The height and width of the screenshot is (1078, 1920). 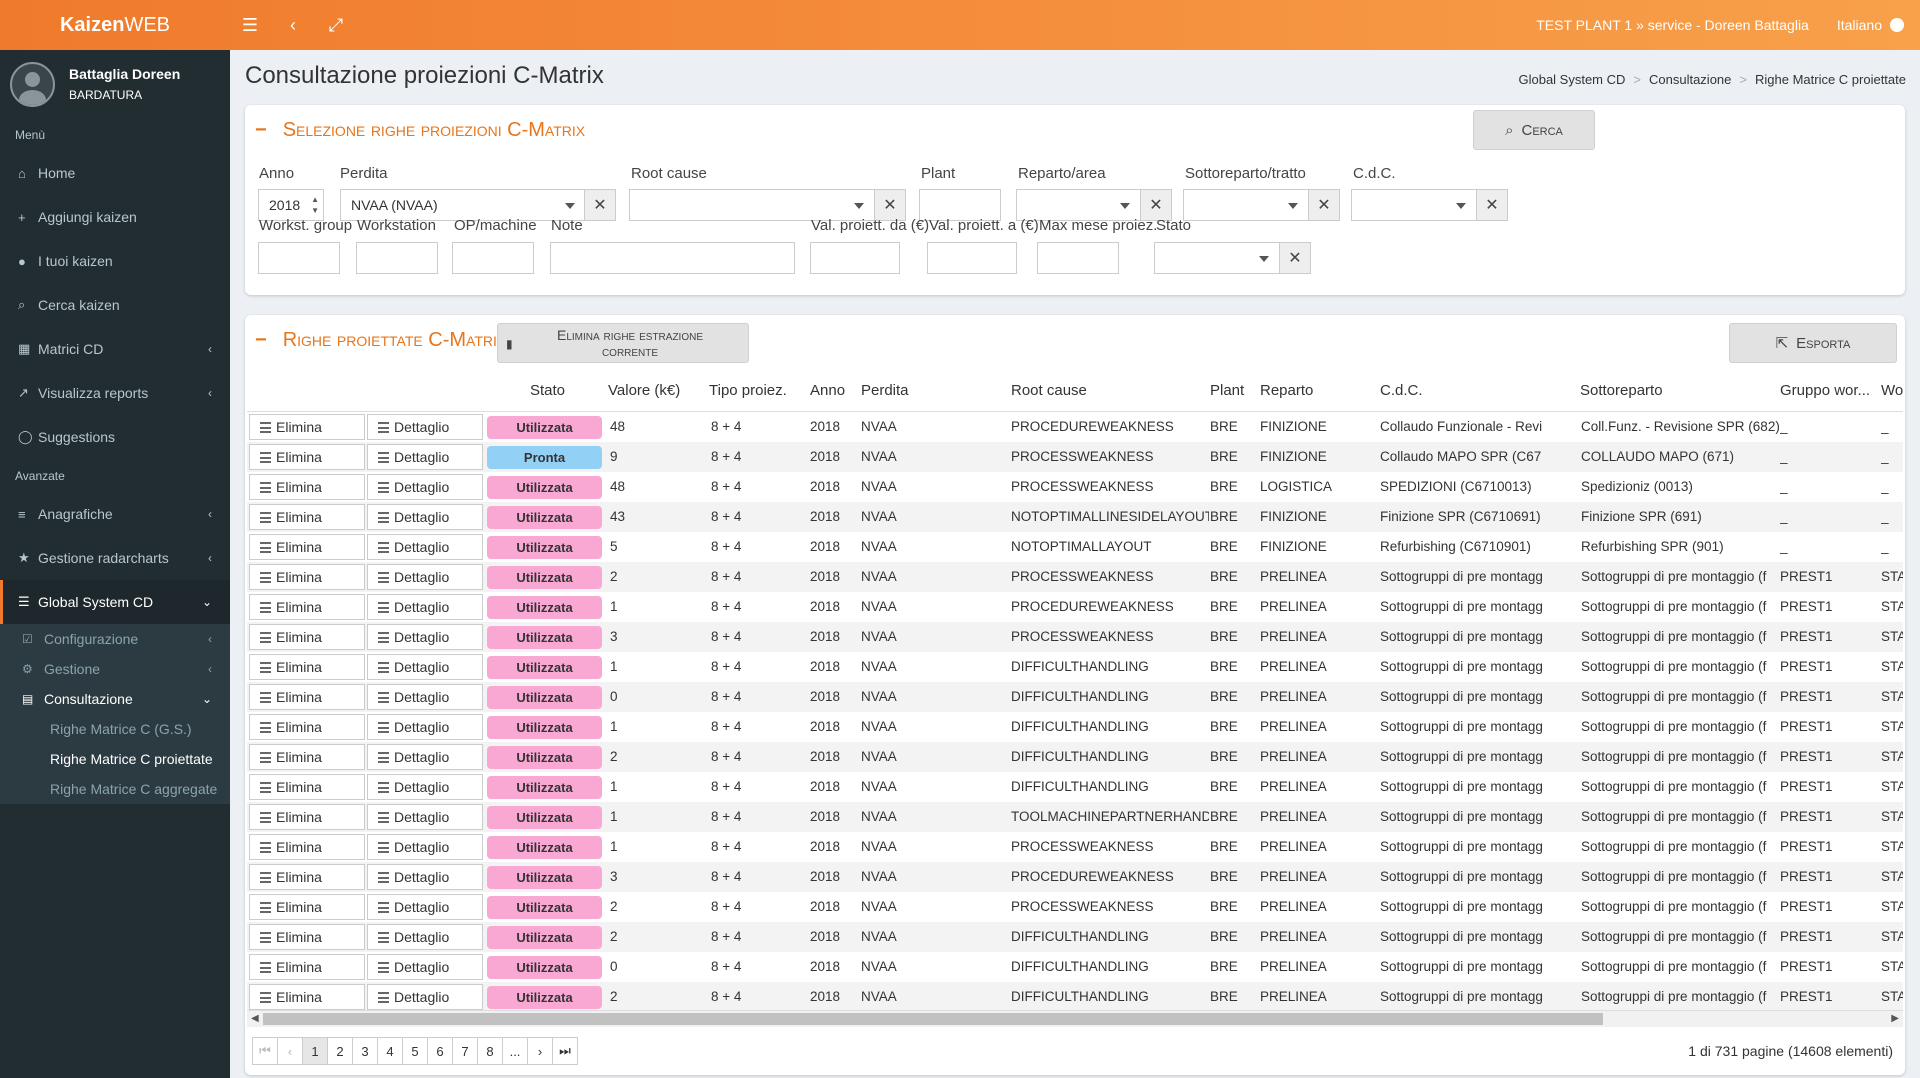 What do you see at coordinates (1690, 79) in the screenshot?
I see `breadcrumb-item: Consultazione` at bounding box center [1690, 79].